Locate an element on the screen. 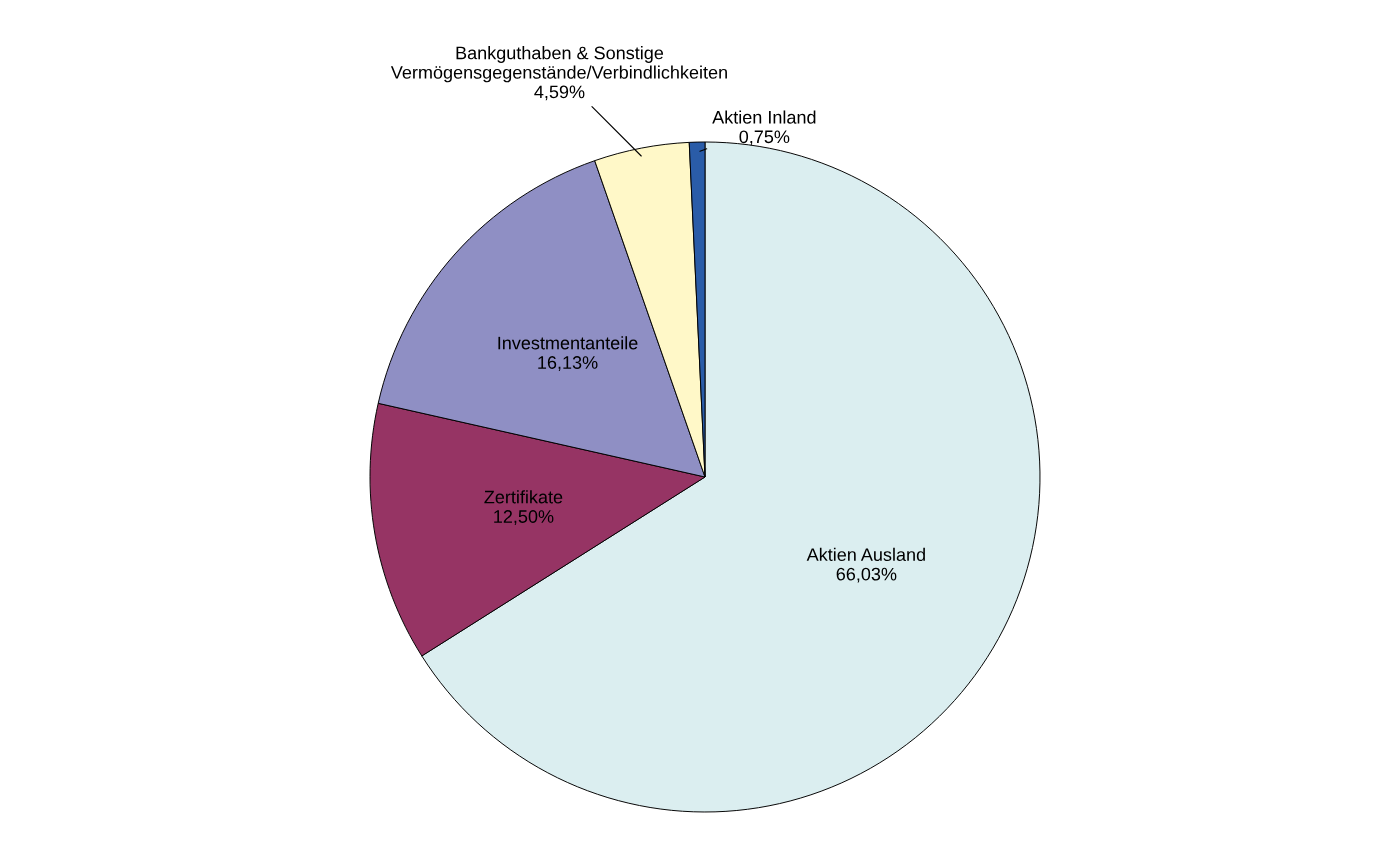 The height and width of the screenshot is (850, 1386). data-label: 16,13% is located at coordinates (568, 364).